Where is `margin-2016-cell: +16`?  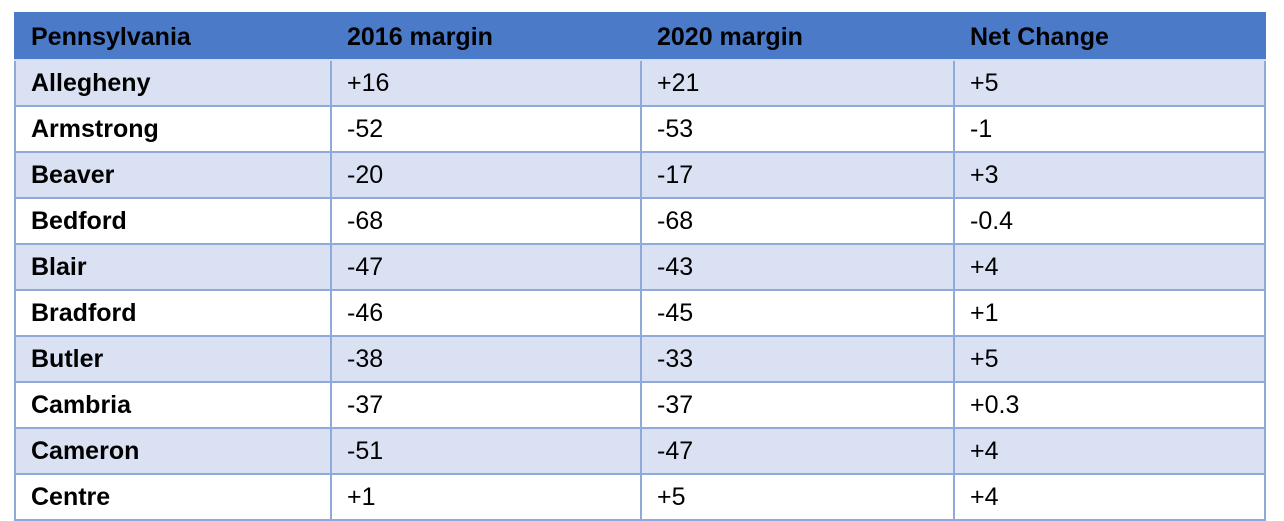
margin-2016-cell: +16 is located at coordinates (486, 83).